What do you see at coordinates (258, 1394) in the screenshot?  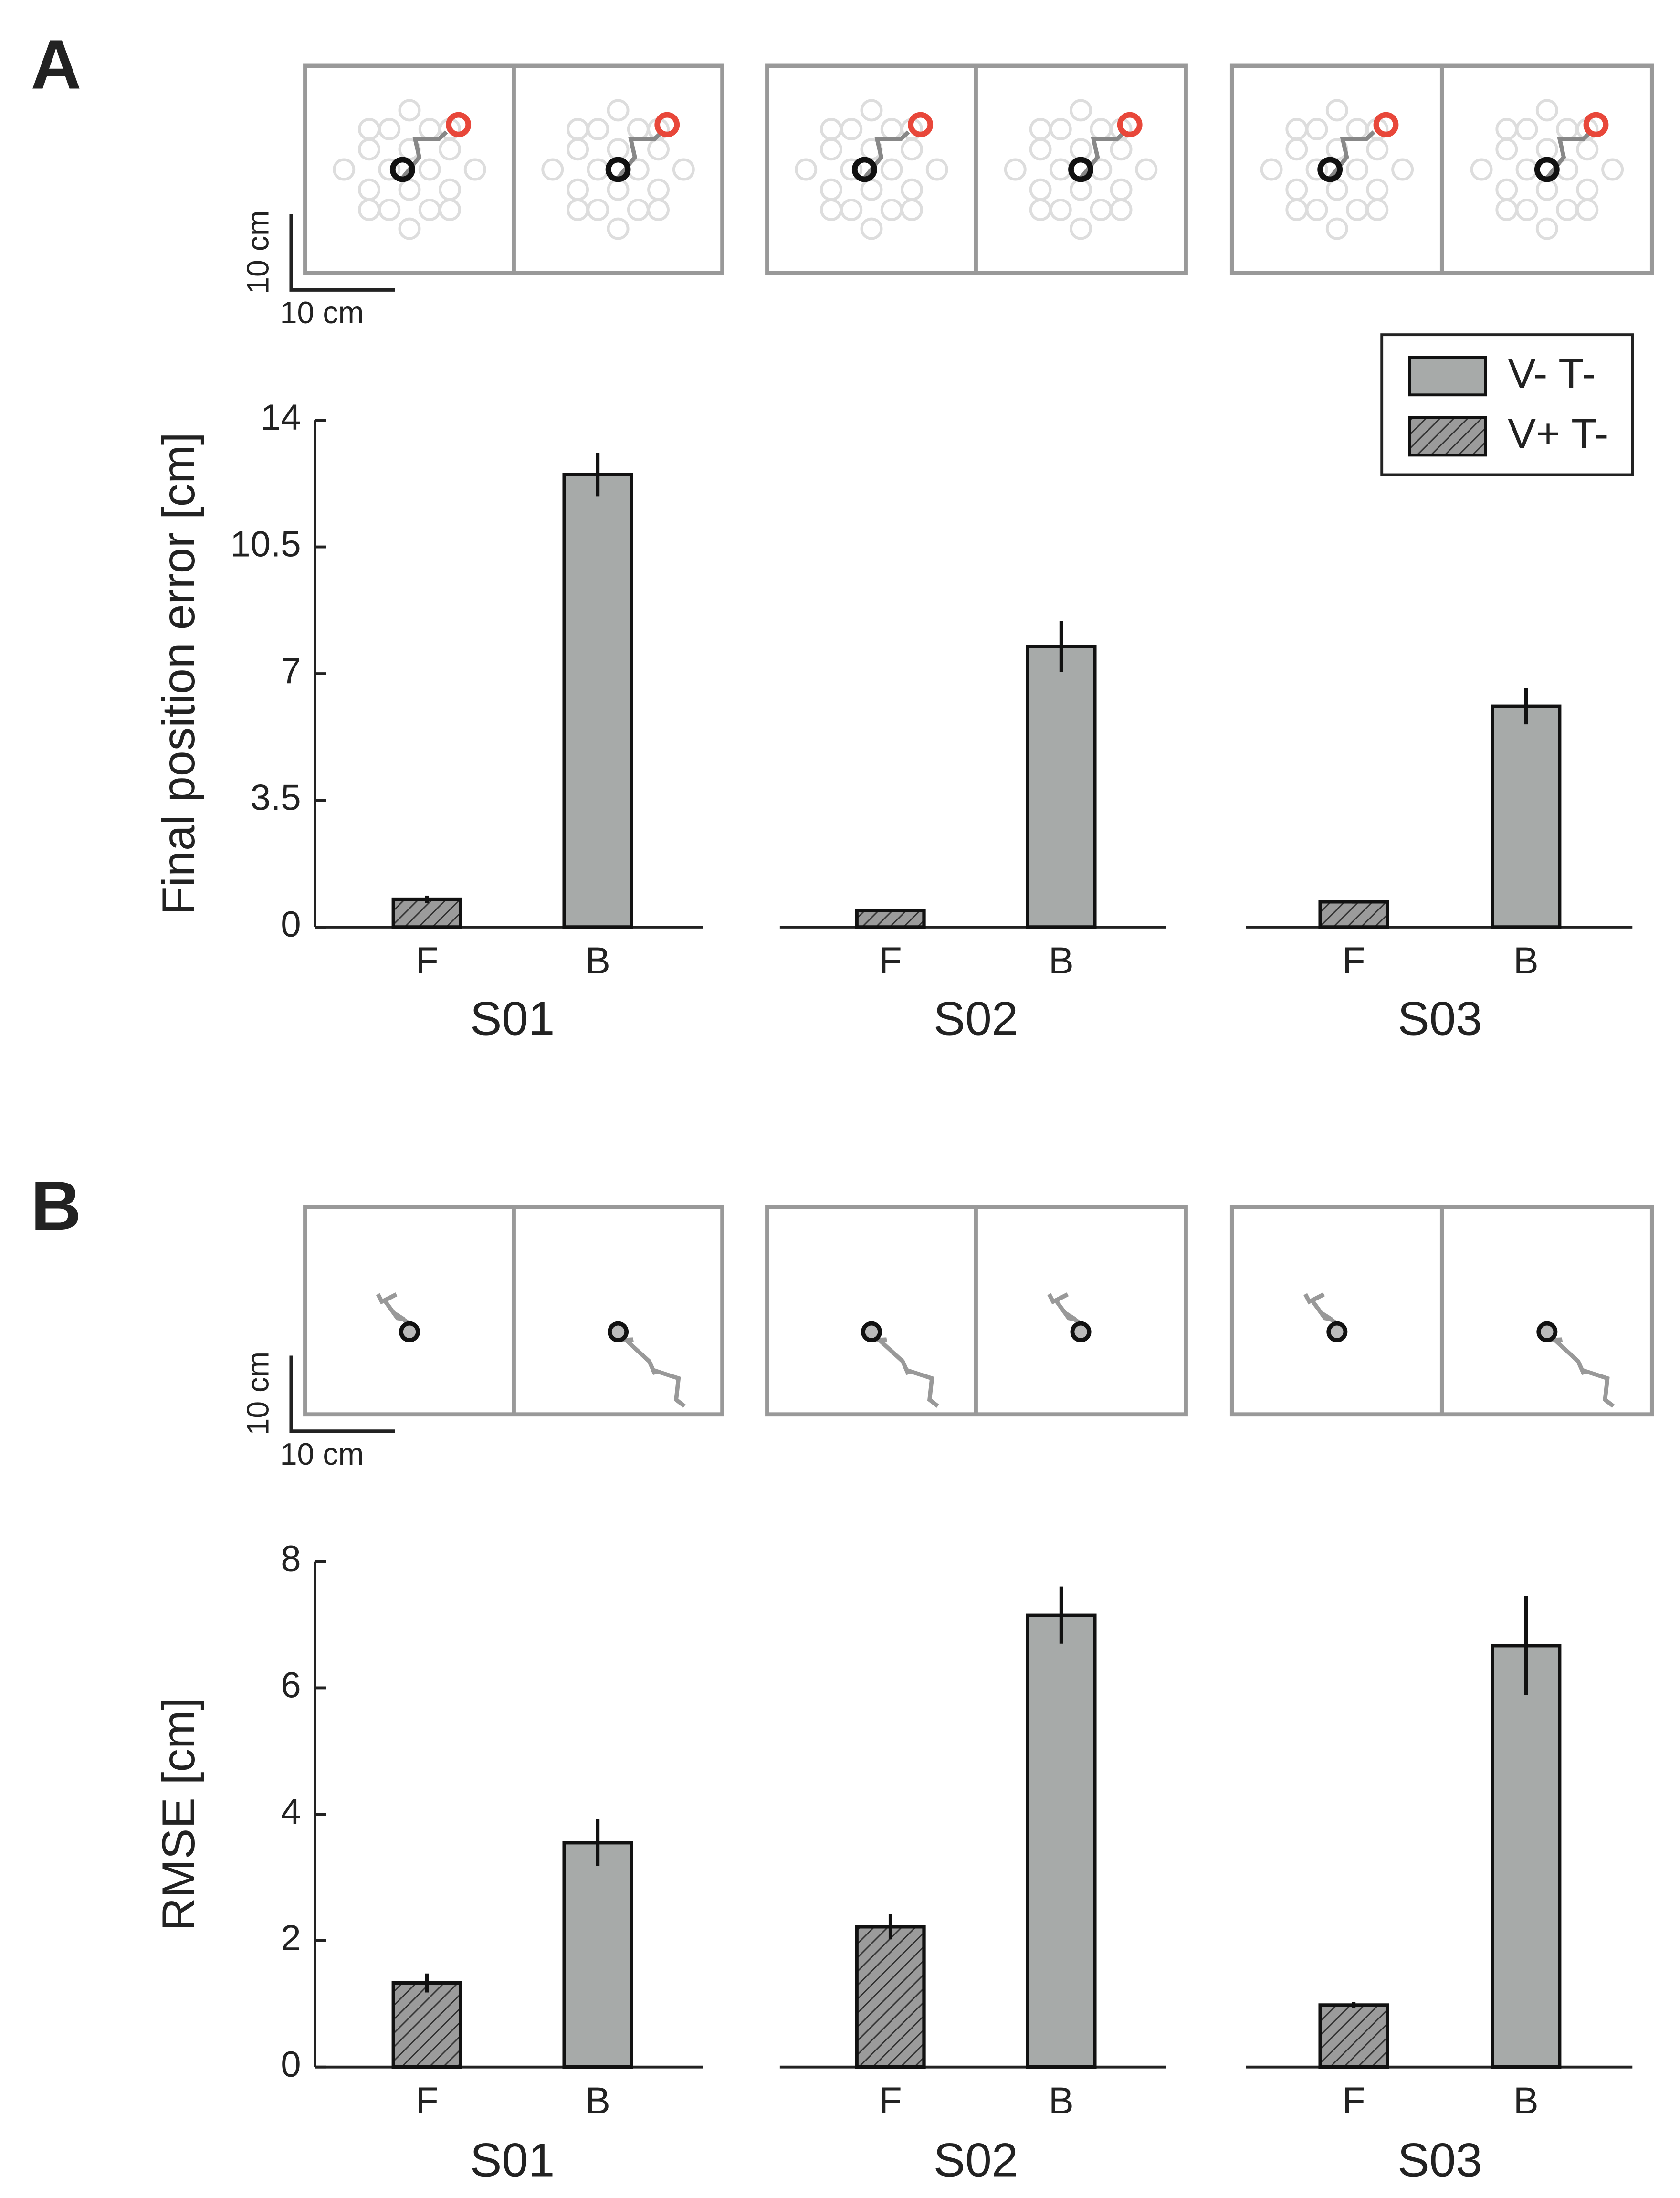 I see `scale-bar-y-label: 10 cm` at bounding box center [258, 1394].